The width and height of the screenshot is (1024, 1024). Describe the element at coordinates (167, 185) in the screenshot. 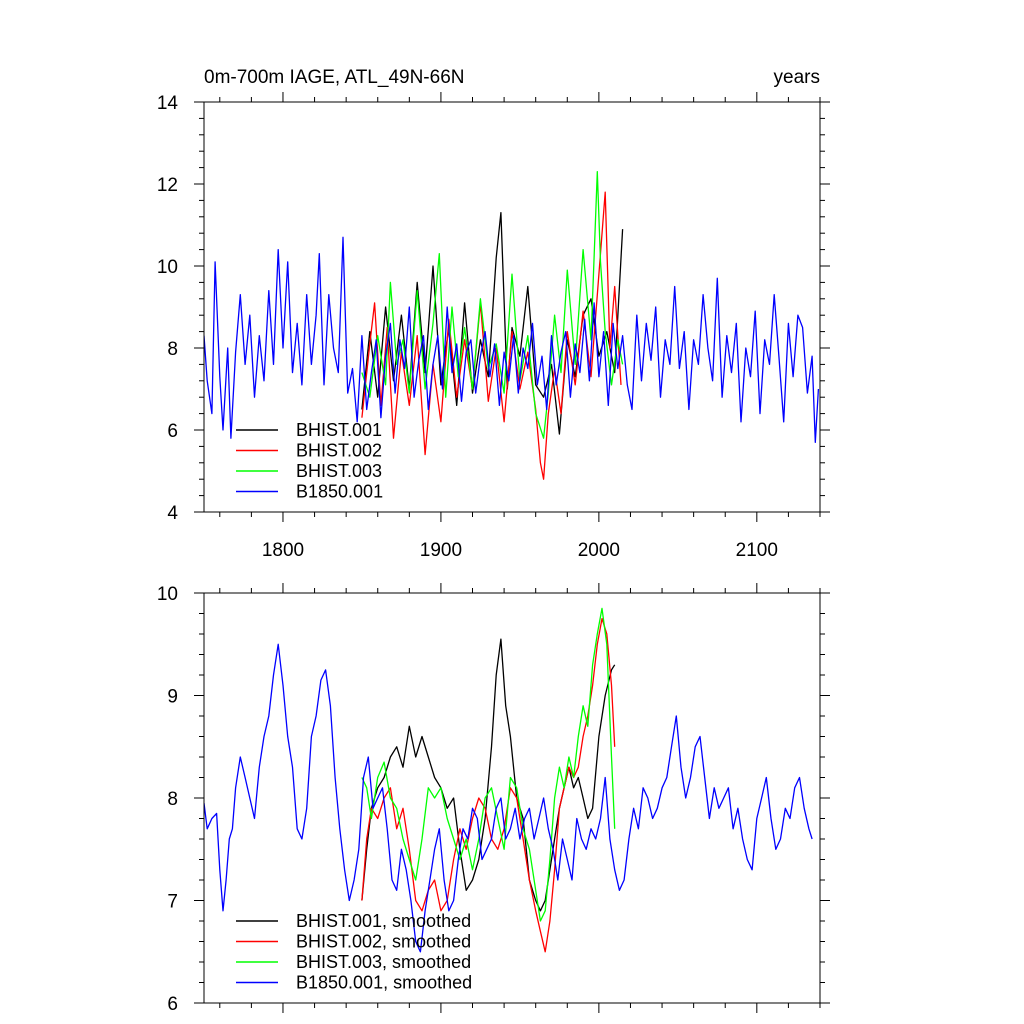

I see `y-tick-label: 12` at that location.